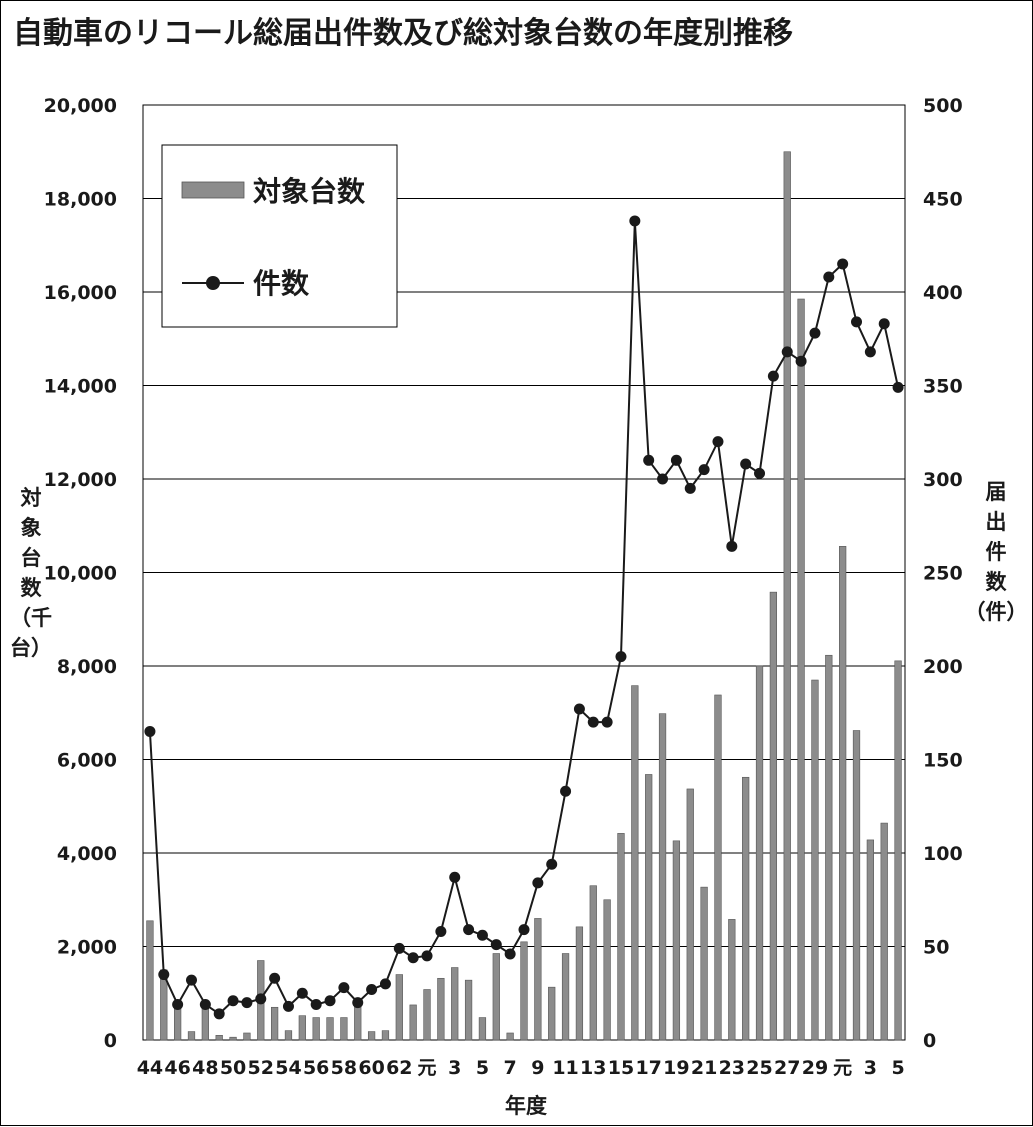 The height and width of the screenshot is (1127, 1033). I want to click on legend-box, so click(279, 236).